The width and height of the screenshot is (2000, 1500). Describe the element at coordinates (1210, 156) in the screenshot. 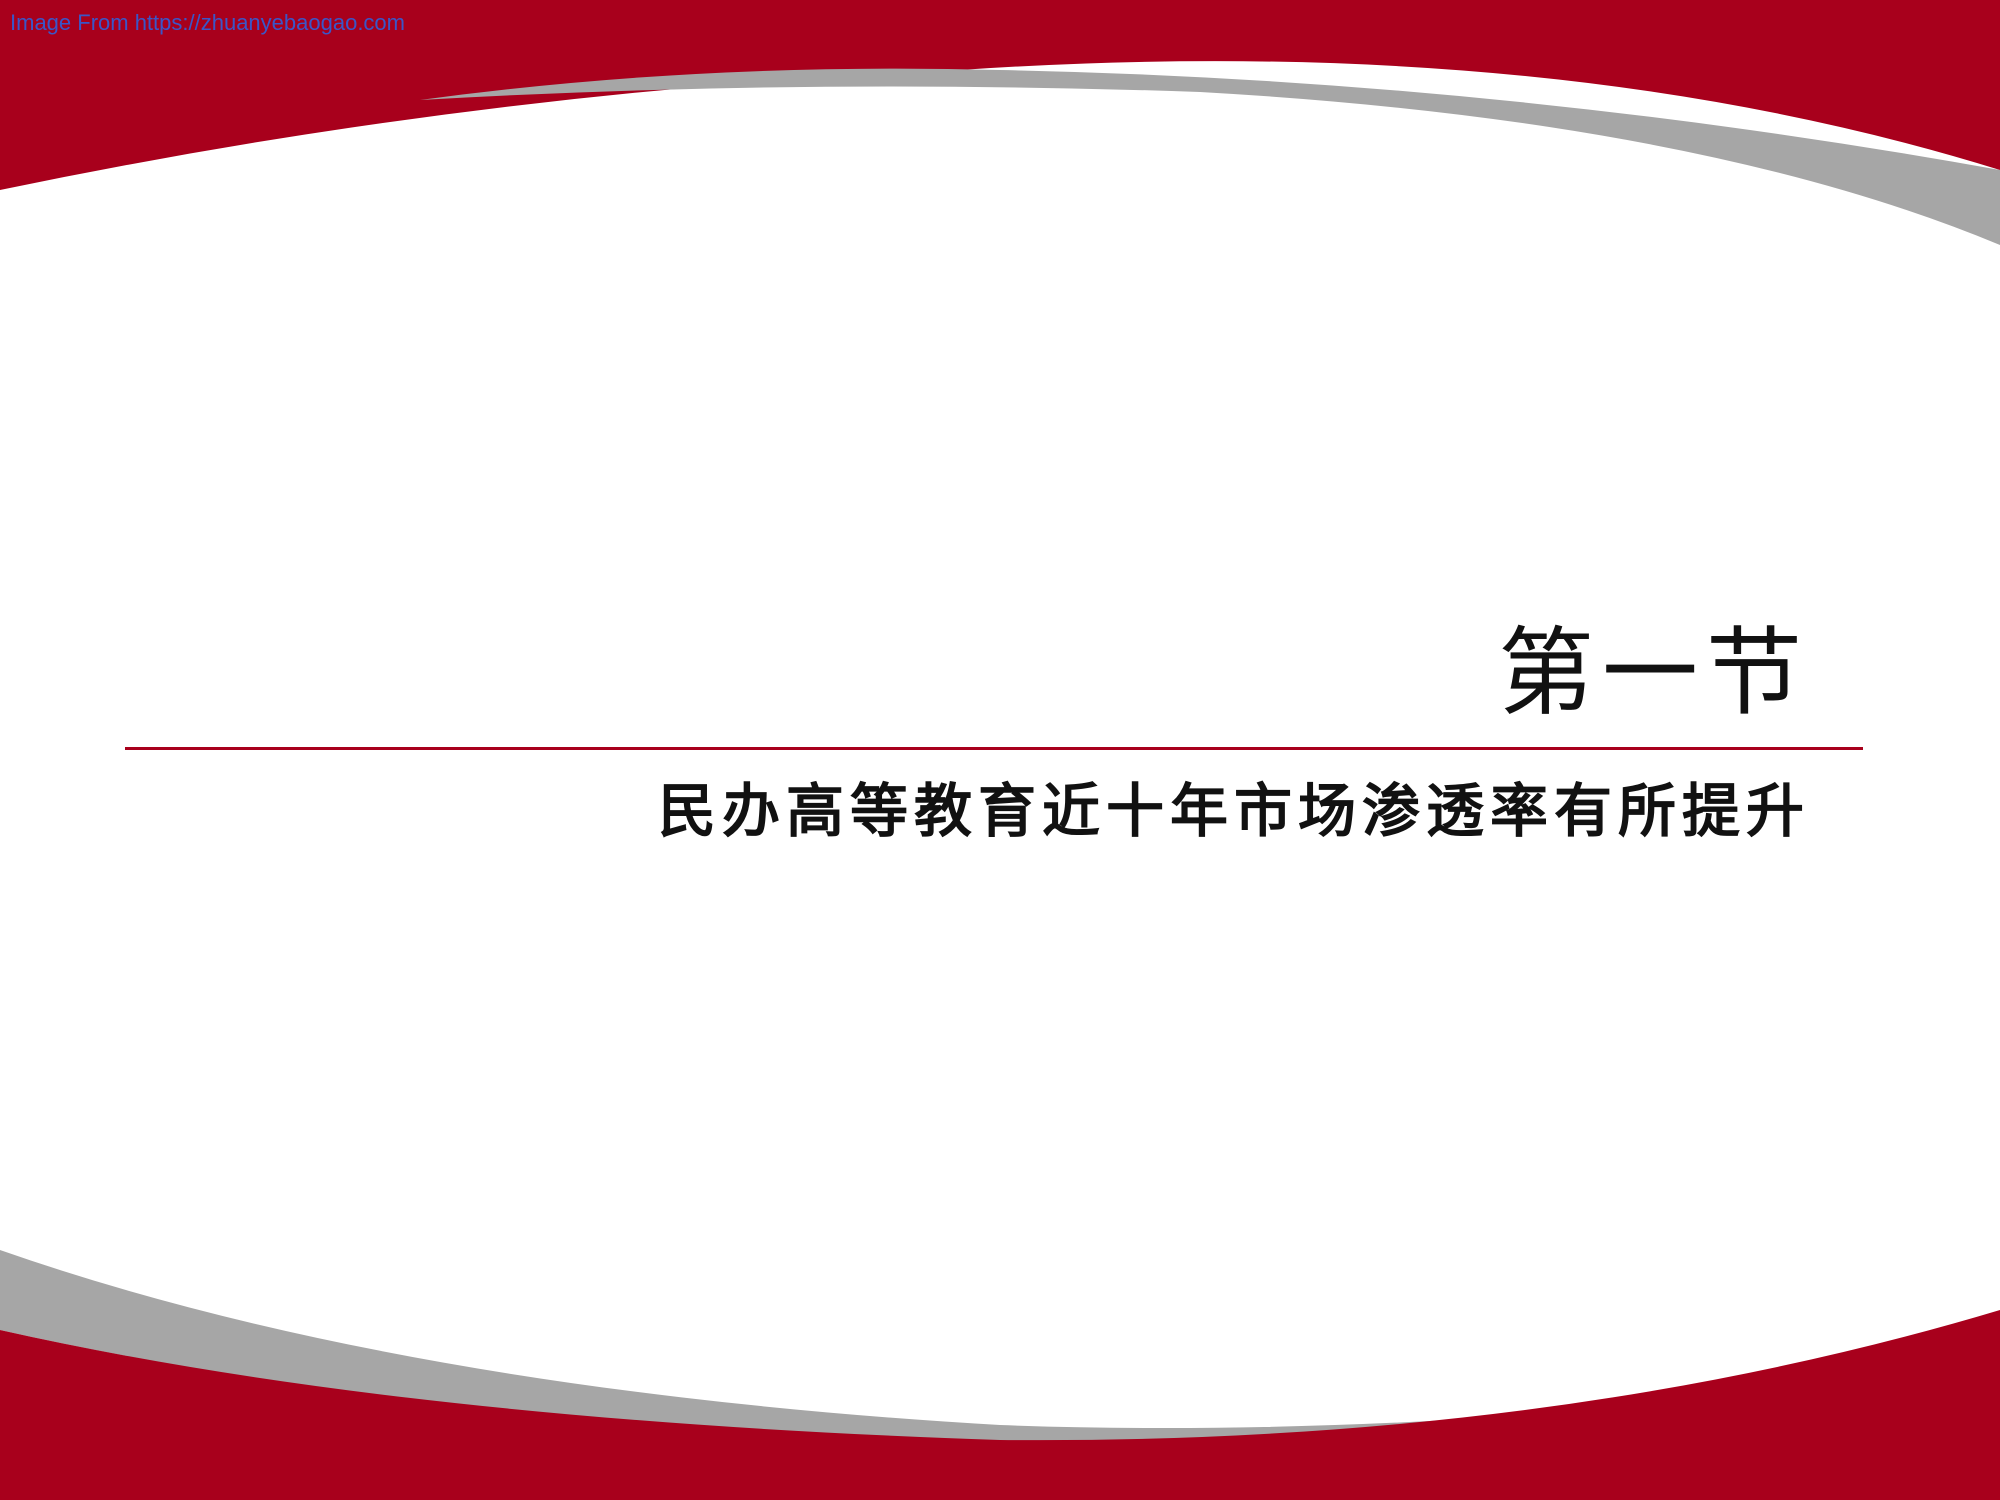

I see `top-gray-swoosh` at that location.